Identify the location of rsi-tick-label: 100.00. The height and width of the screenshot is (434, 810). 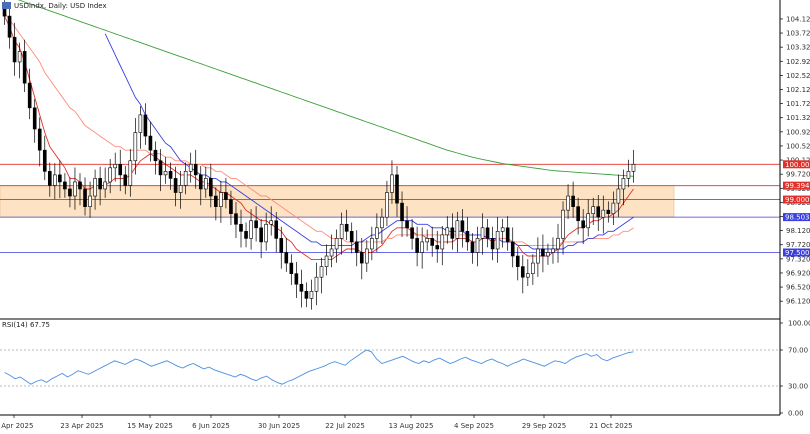
(799, 324).